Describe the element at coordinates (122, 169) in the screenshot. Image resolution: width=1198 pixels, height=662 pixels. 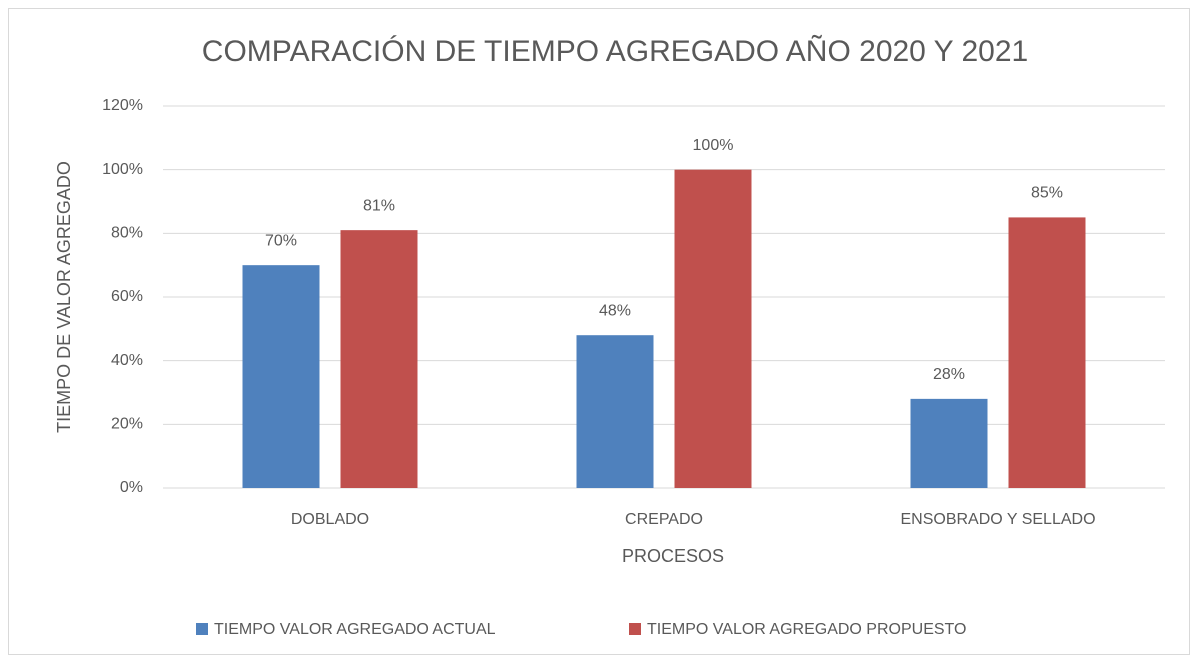
I see `y-tick-label: 100%` at that location.